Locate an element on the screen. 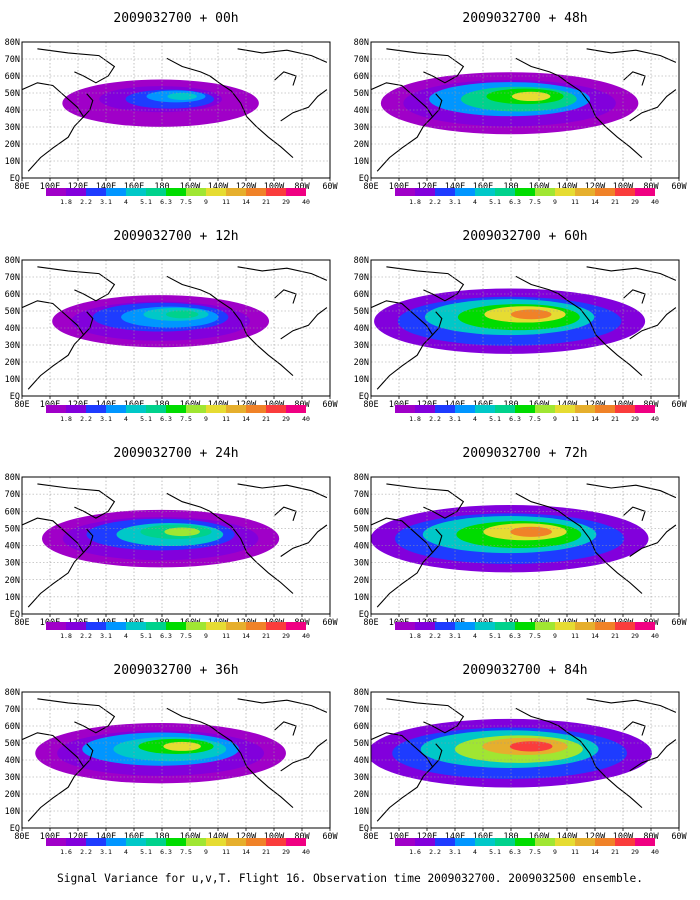  y-tick-label: 30N is located at coordinates (12, 564).